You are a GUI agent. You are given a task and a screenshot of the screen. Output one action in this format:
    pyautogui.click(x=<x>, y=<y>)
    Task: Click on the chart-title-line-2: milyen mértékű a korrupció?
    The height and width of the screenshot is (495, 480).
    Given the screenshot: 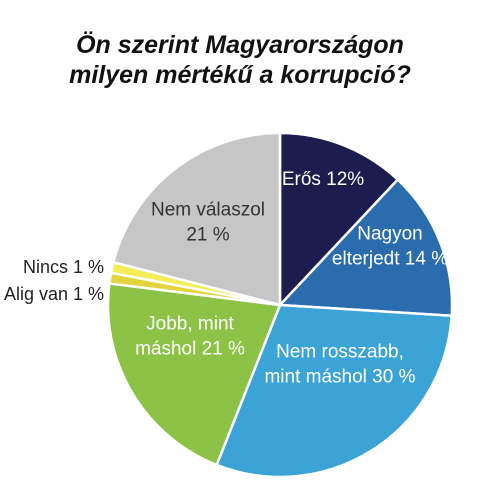 What is the action you would take?
    pyautogui.click(x=240, y=75)
    